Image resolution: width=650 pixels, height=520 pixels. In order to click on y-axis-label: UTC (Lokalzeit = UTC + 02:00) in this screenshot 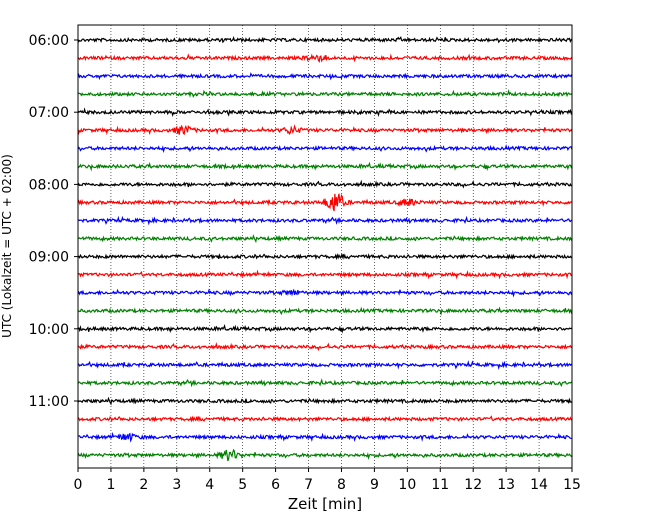, I will do `click(7, 246)`.